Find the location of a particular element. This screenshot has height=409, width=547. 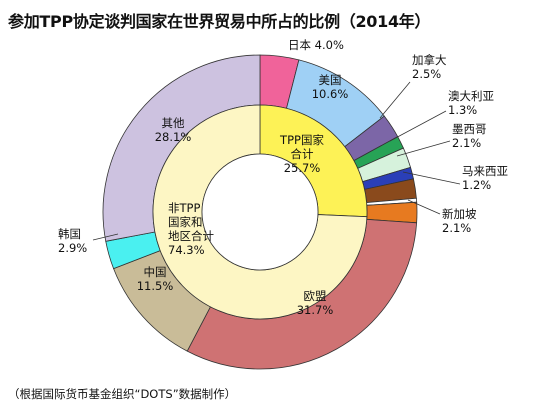

source-note: （根据国际货币基金组织“DOTS”数据制作） is located at coordinates (122, 394).